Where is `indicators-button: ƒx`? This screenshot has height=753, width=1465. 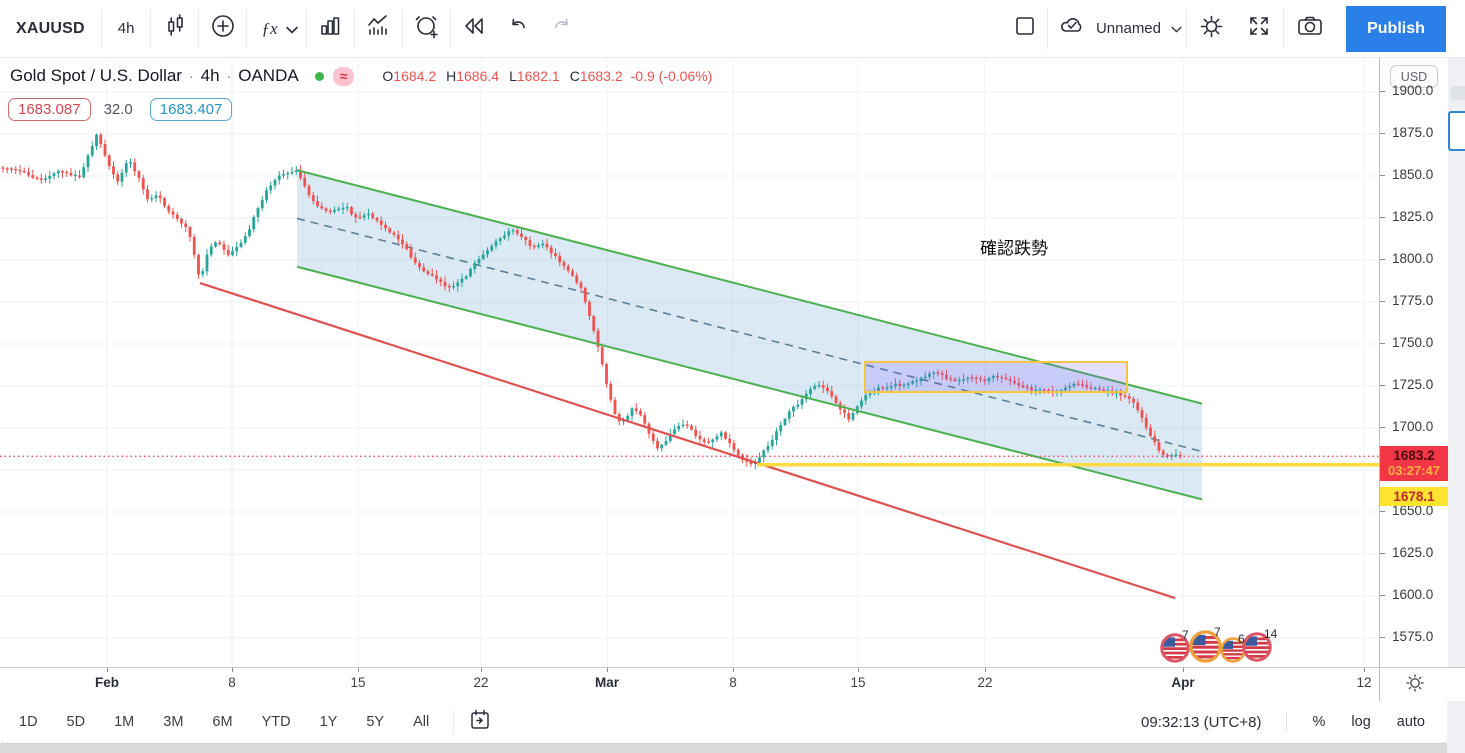
indicators-button: ƒx is located at coordinates (276, 28).